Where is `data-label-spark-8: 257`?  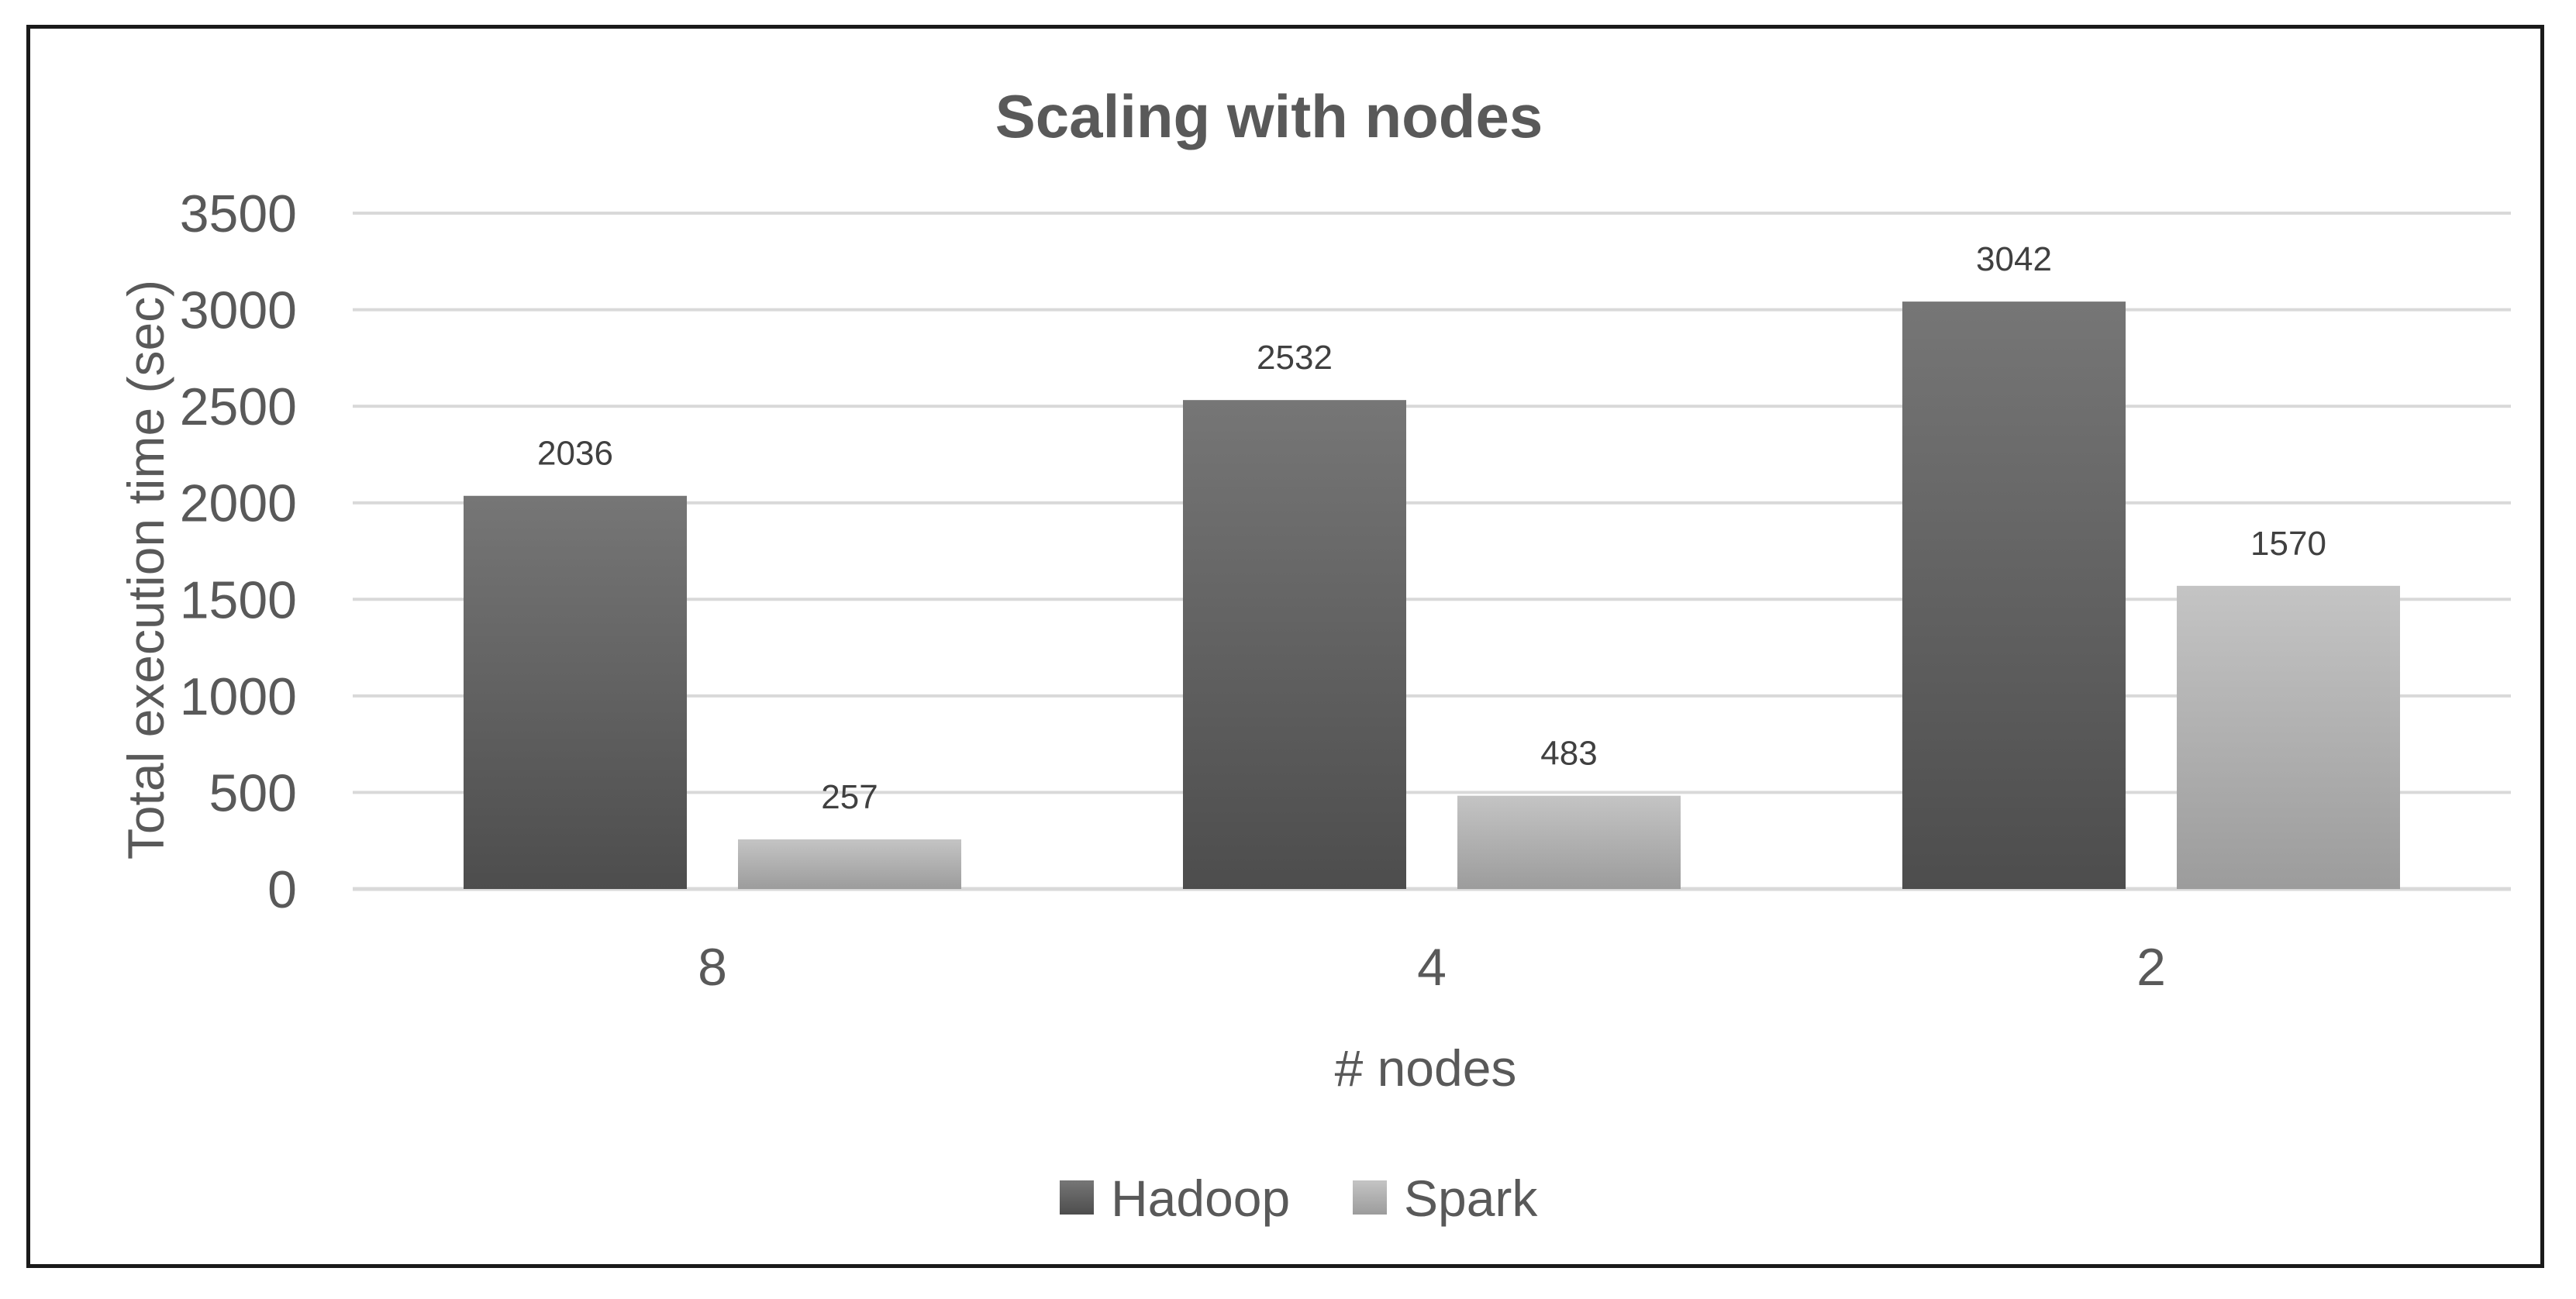 data-label-spark-8: 257 is located at coordinates (849, 797).